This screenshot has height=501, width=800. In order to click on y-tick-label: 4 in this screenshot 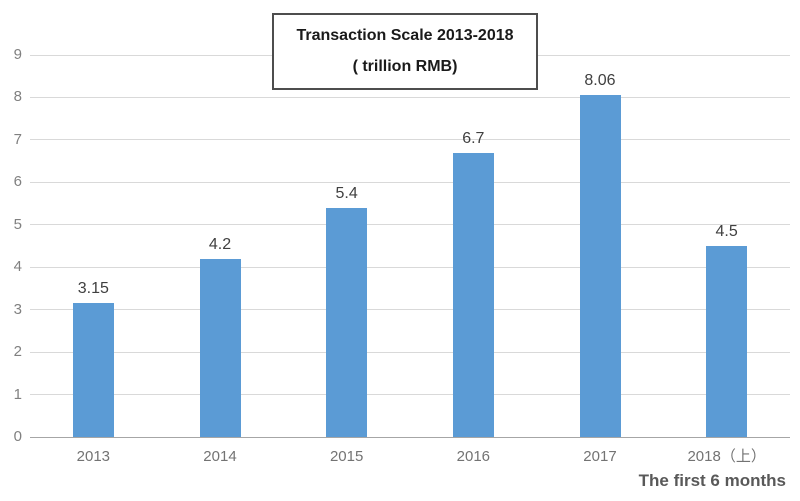, I will do `click(17, 267)`.